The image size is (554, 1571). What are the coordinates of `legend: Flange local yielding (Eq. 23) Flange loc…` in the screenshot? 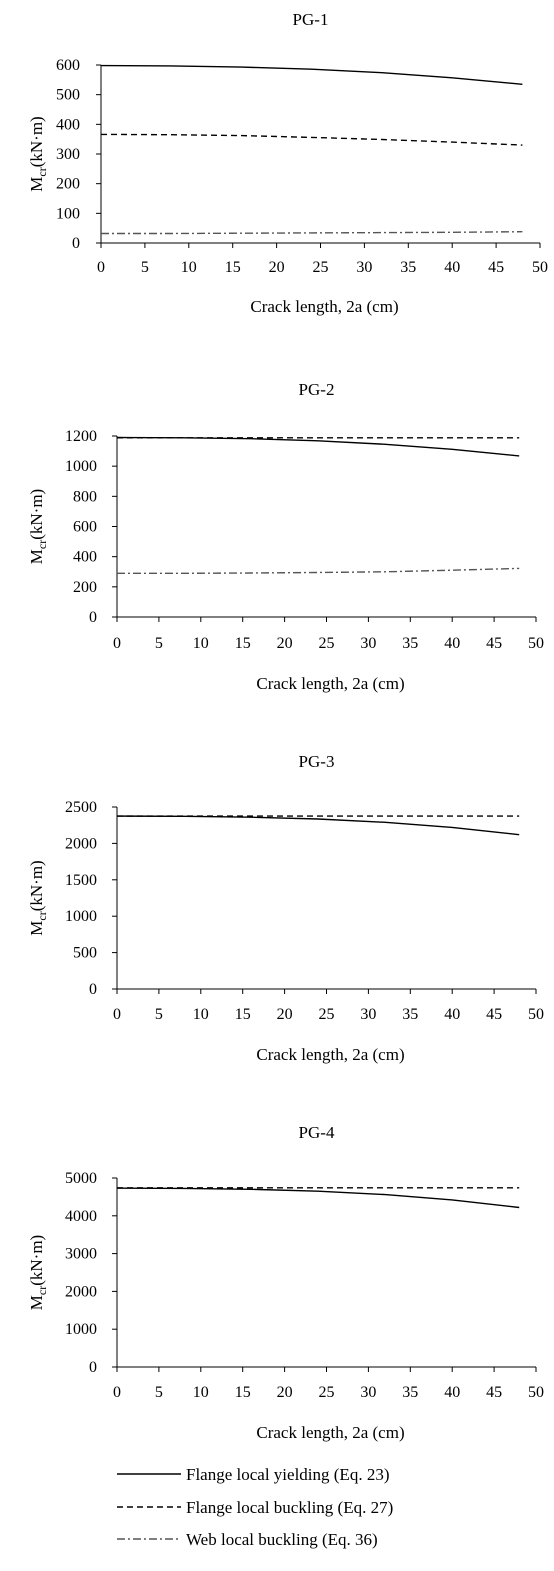 It's located at (255, 1507).